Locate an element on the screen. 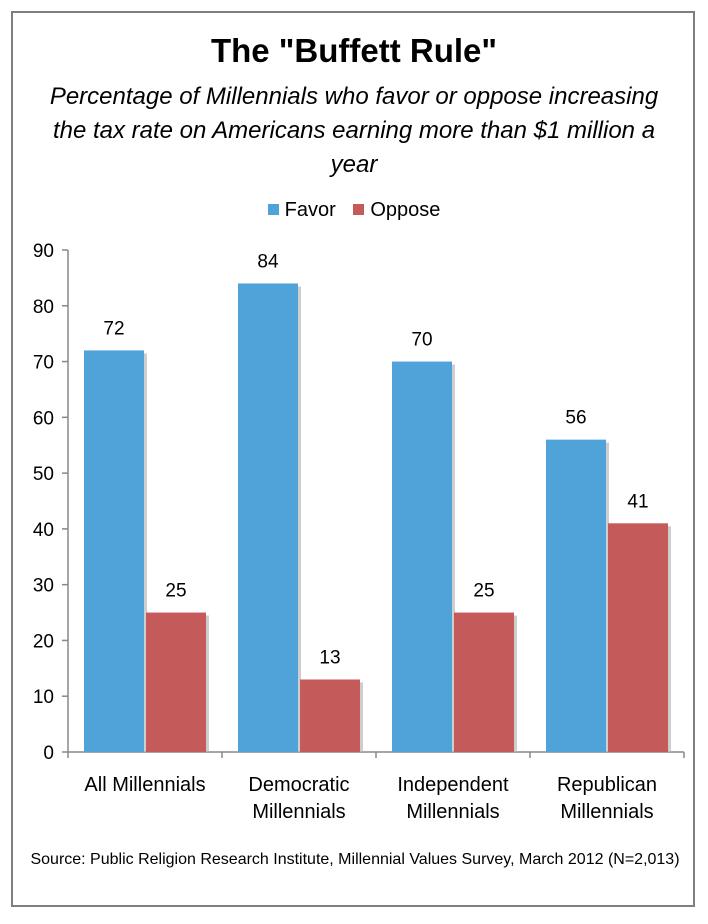 This screenshot has width=708, height=924. legend-label-favor: Favor is located at coordinates (310, 210).